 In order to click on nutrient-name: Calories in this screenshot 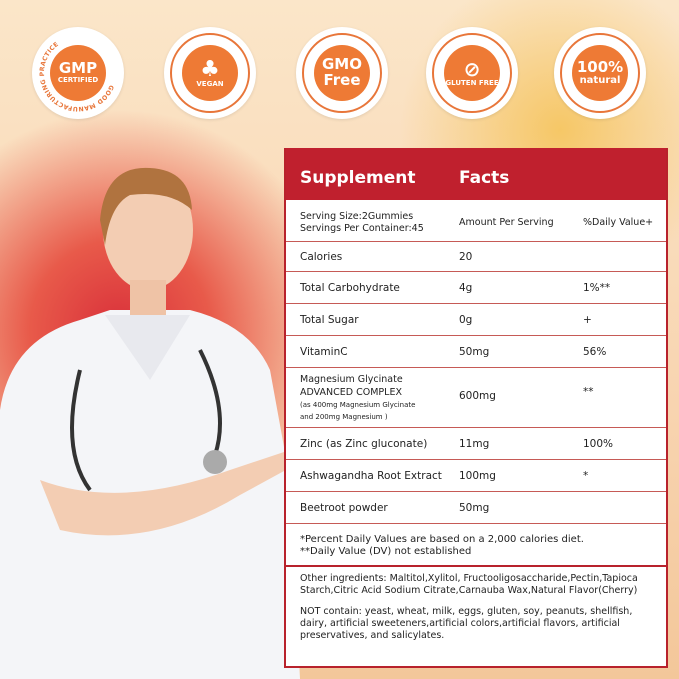, I will do `click(321, 257)`.